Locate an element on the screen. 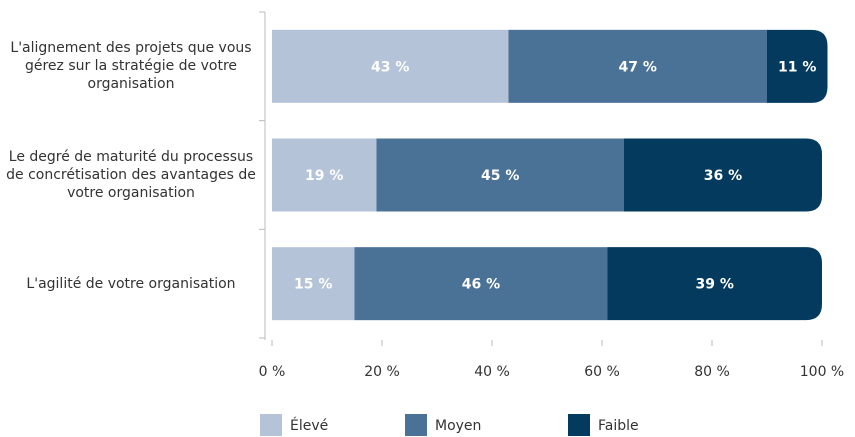  legend-label: Élevé is located at coordinates (309, 425).